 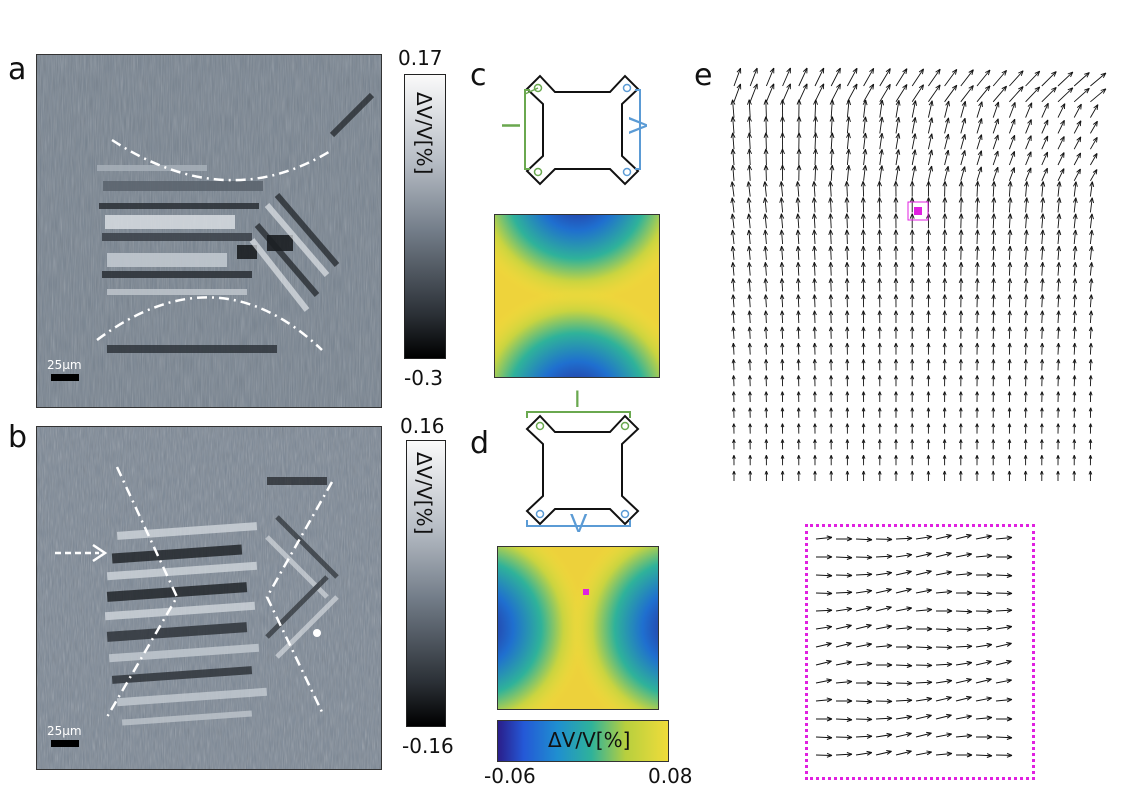 I want to click on scale-label-b: 25µm, so click(x=64, y=731).